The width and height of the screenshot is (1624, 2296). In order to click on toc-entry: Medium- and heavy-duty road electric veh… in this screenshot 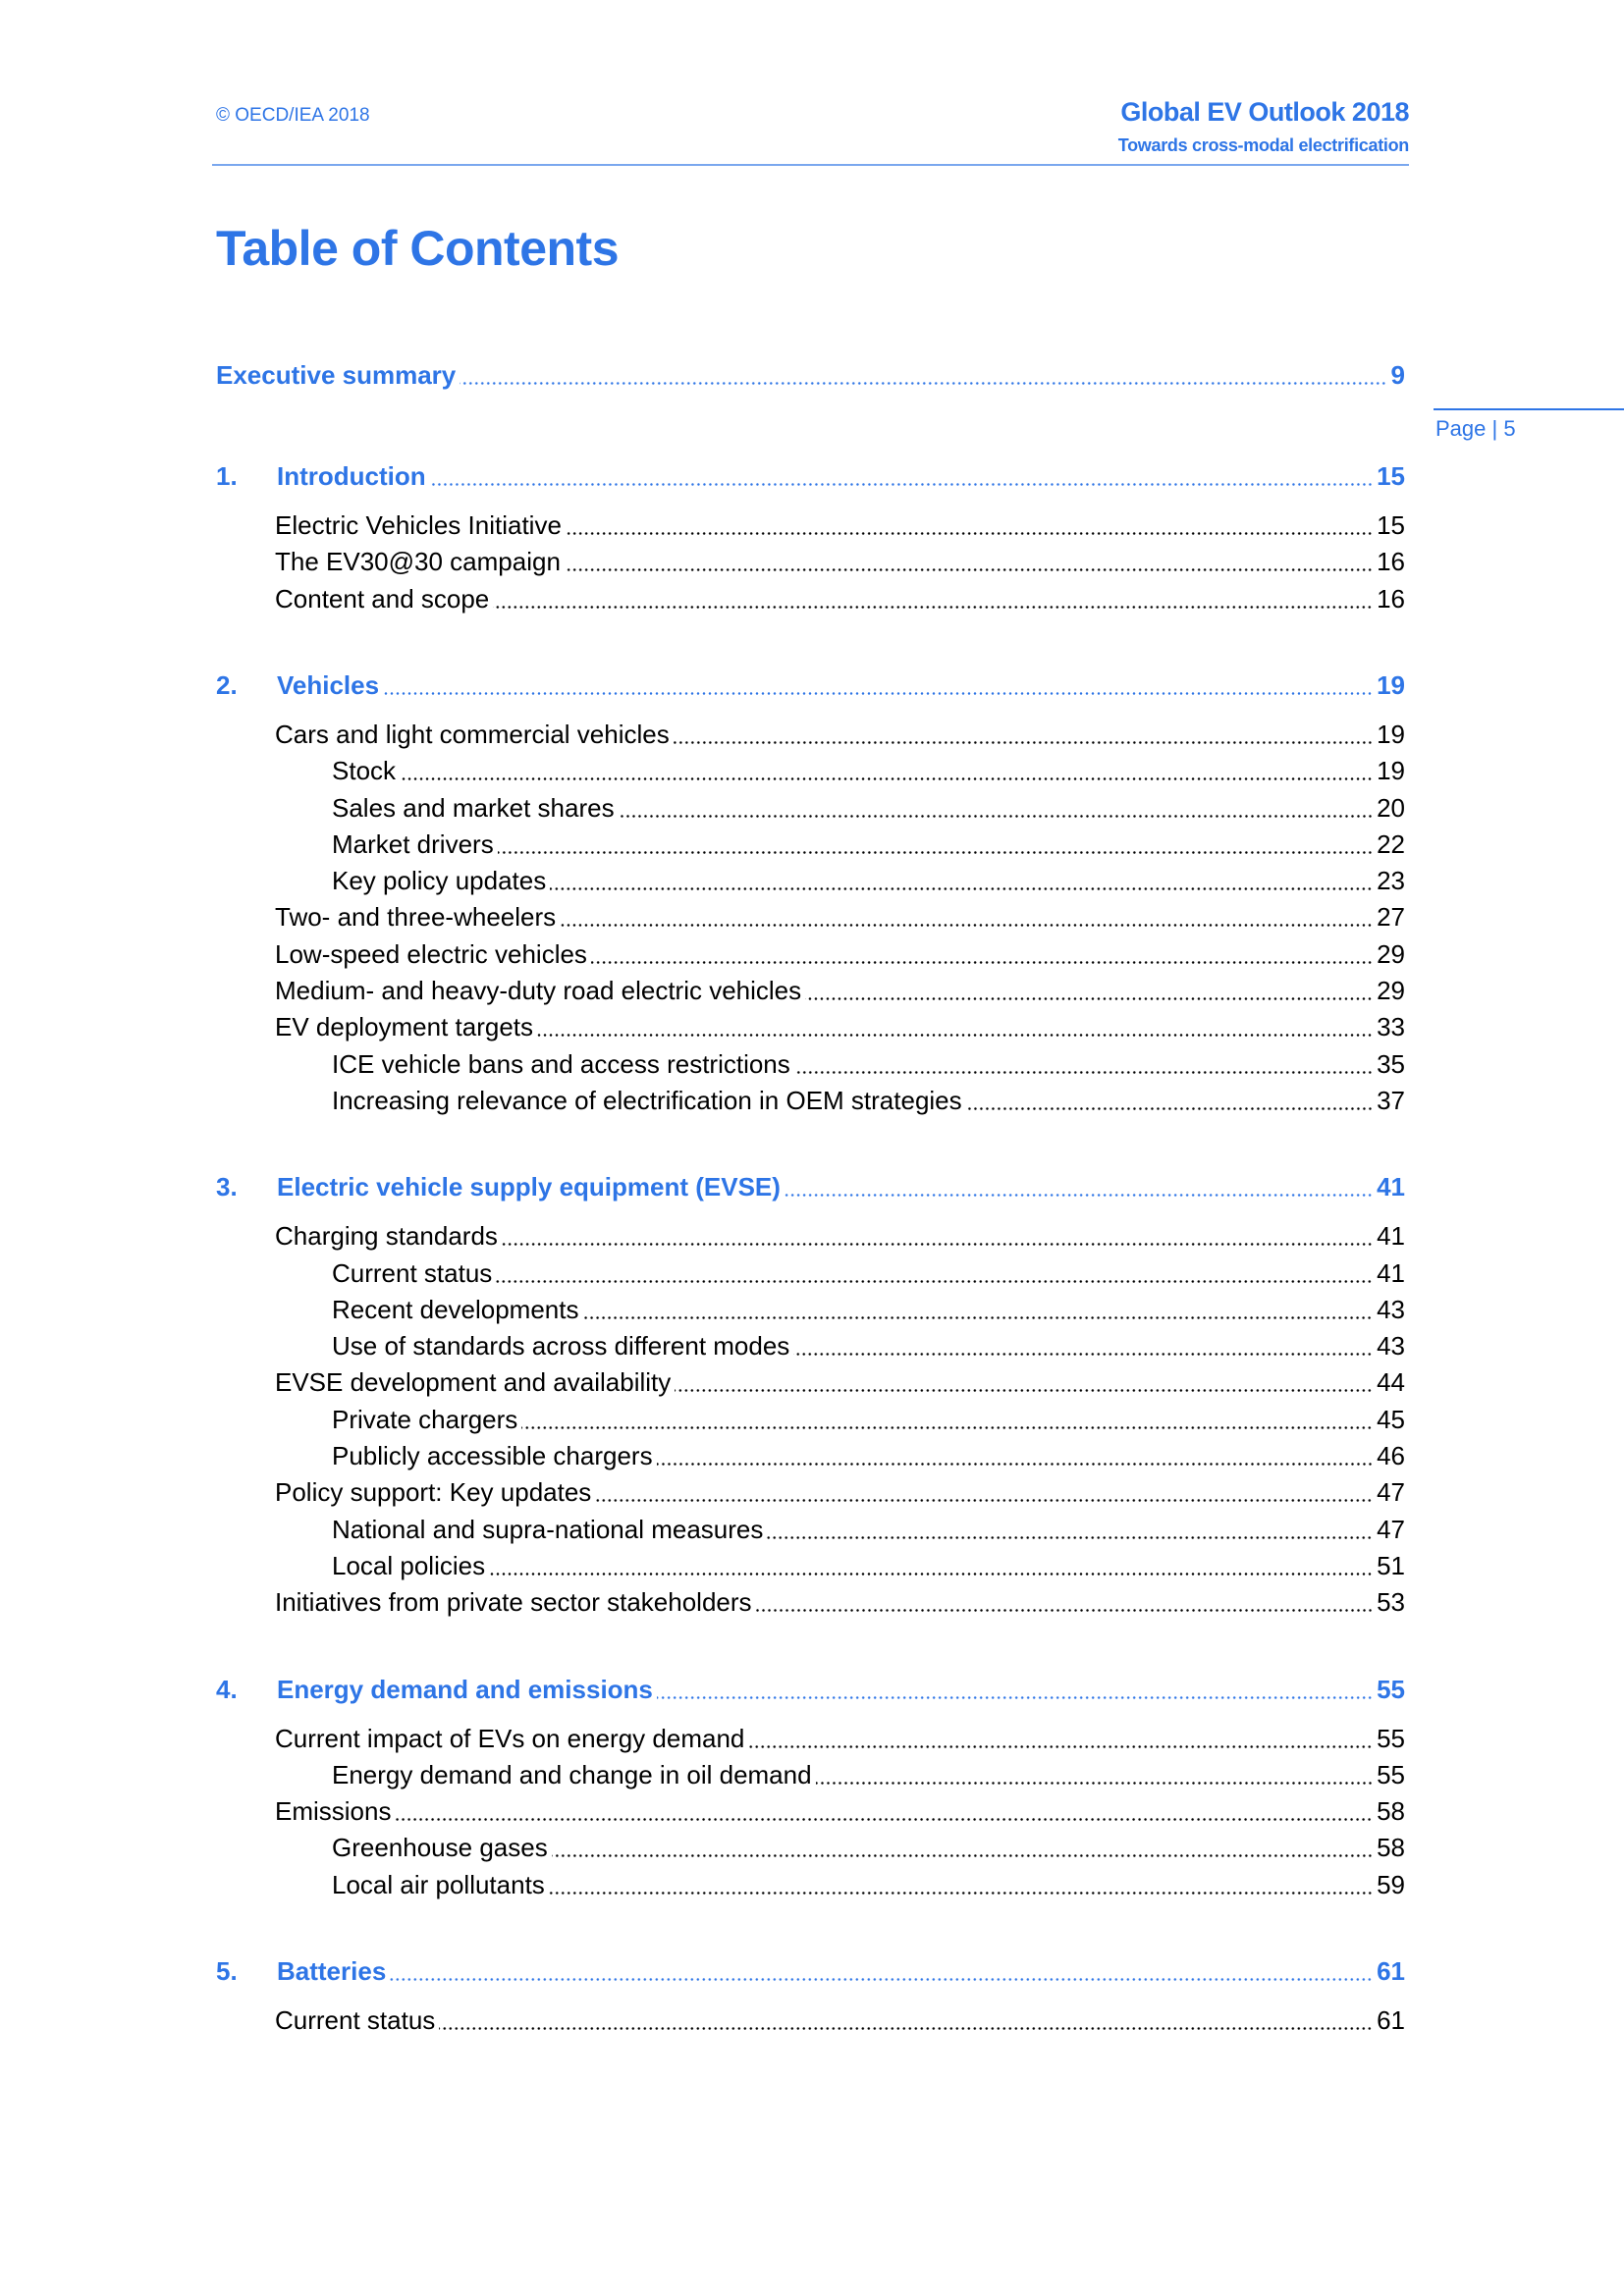, I will do `click(810, 991)`.